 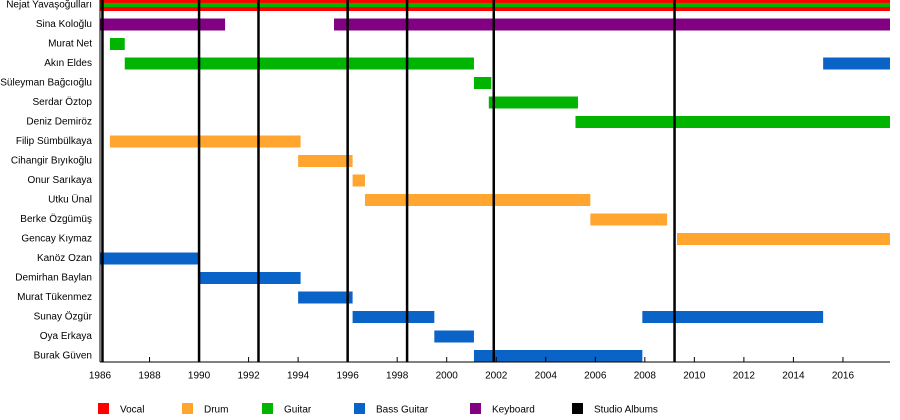 What do you see at coordinates (513, 410) in the screenshot?
I see `legend-label: Keyboard` at bounding box center [513, 410].